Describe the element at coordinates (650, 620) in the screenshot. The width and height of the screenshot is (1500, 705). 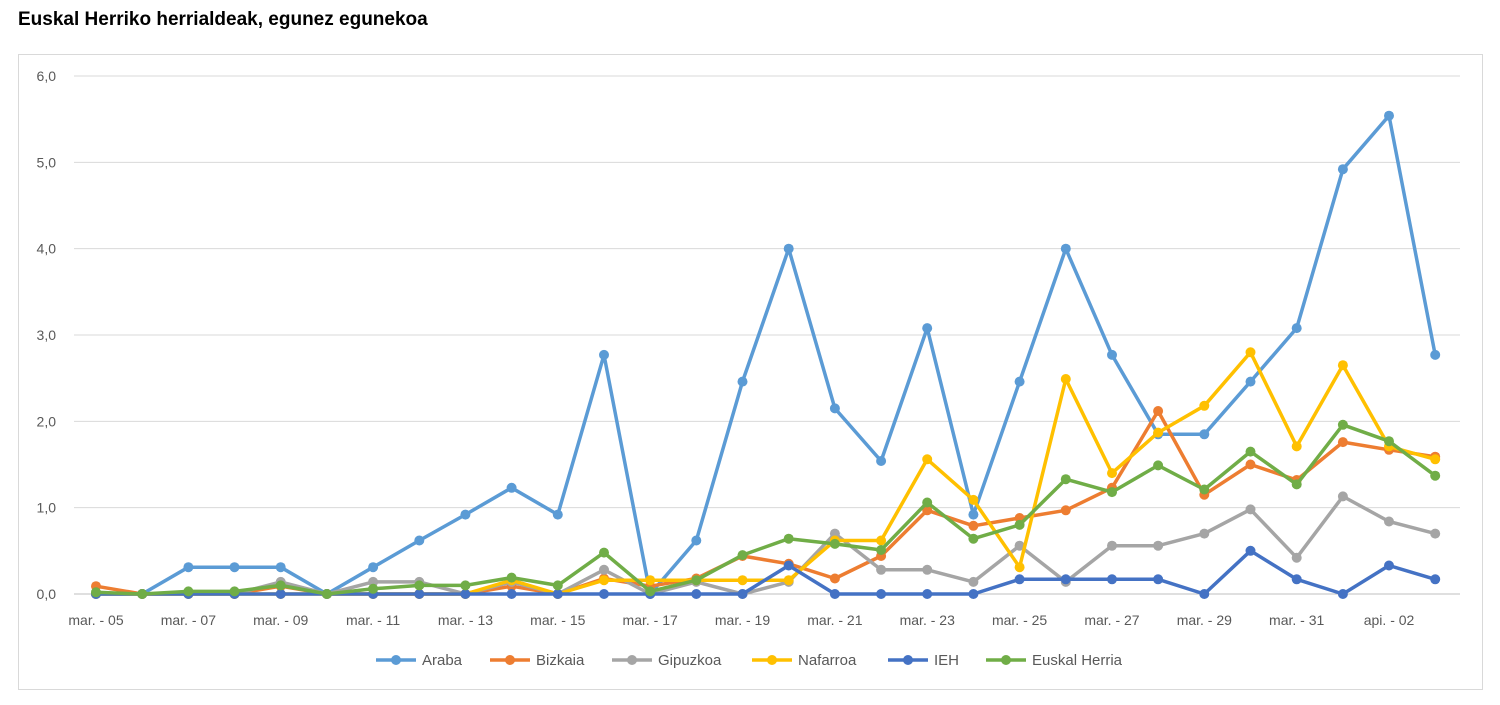
I see `x-tick-label: mar. - 17` at that location.